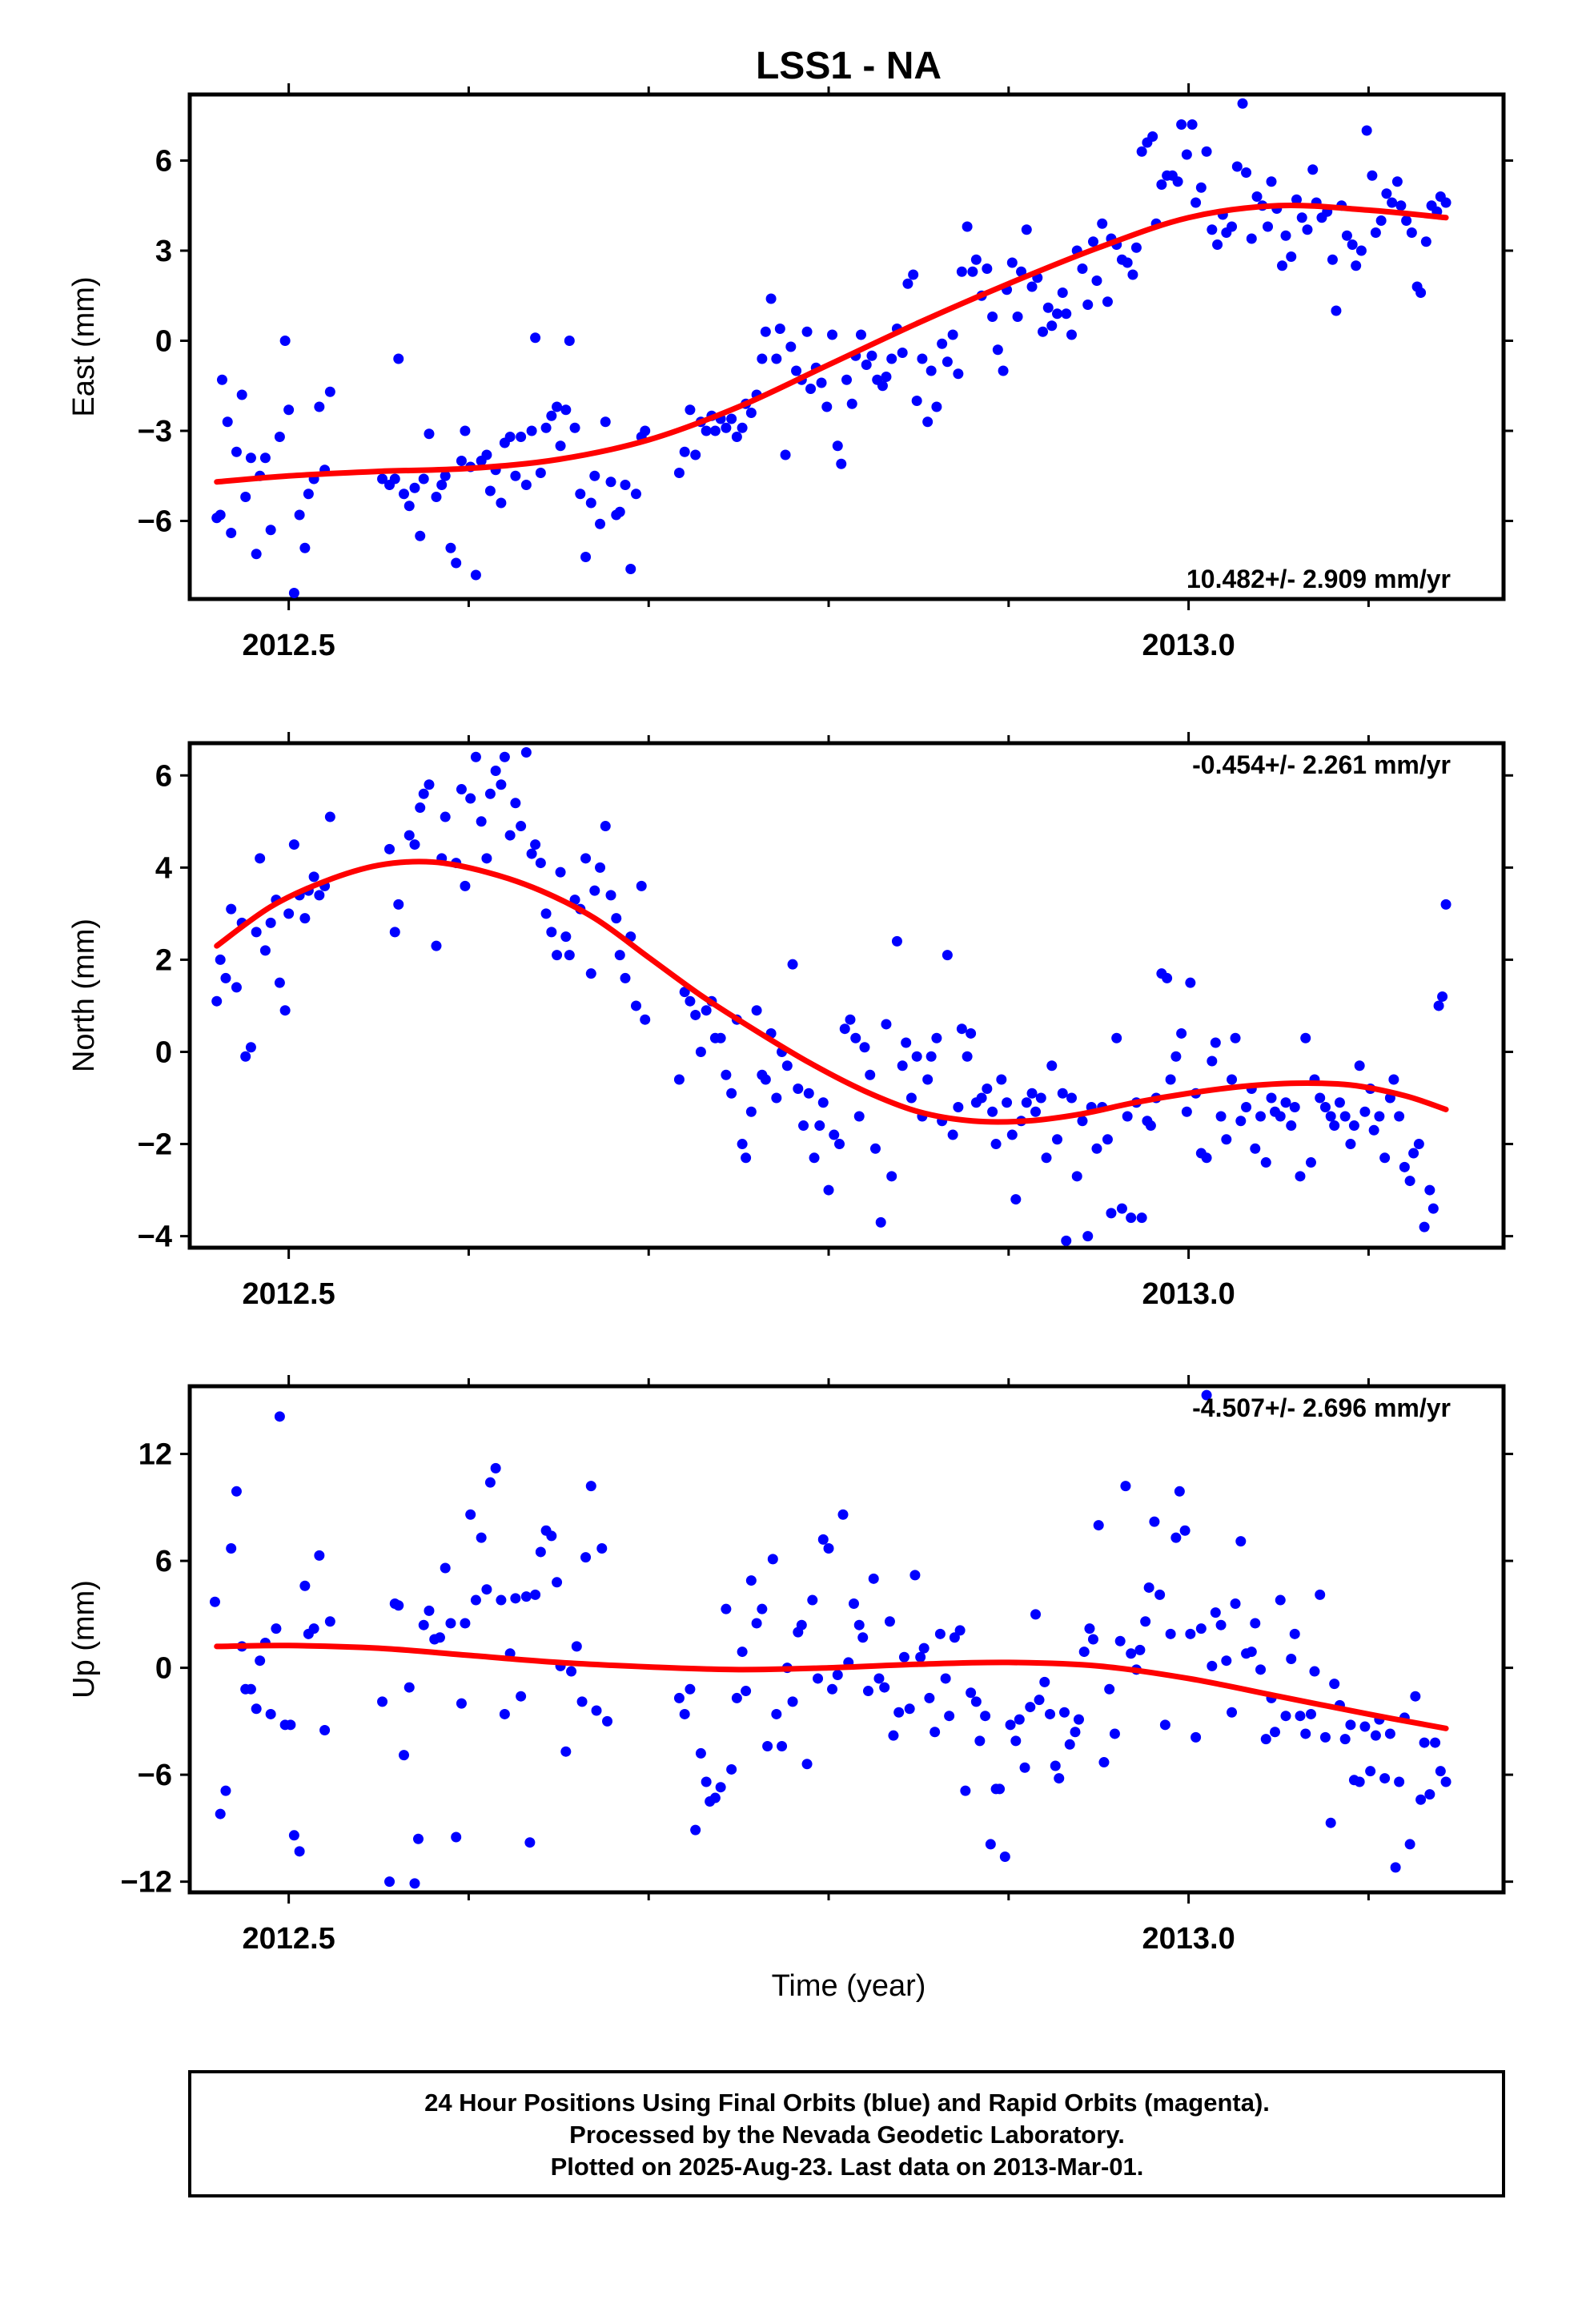 This screenshot has width=1582, height=2324. I want to click on y-tick-label: 6, so click(164, 162).